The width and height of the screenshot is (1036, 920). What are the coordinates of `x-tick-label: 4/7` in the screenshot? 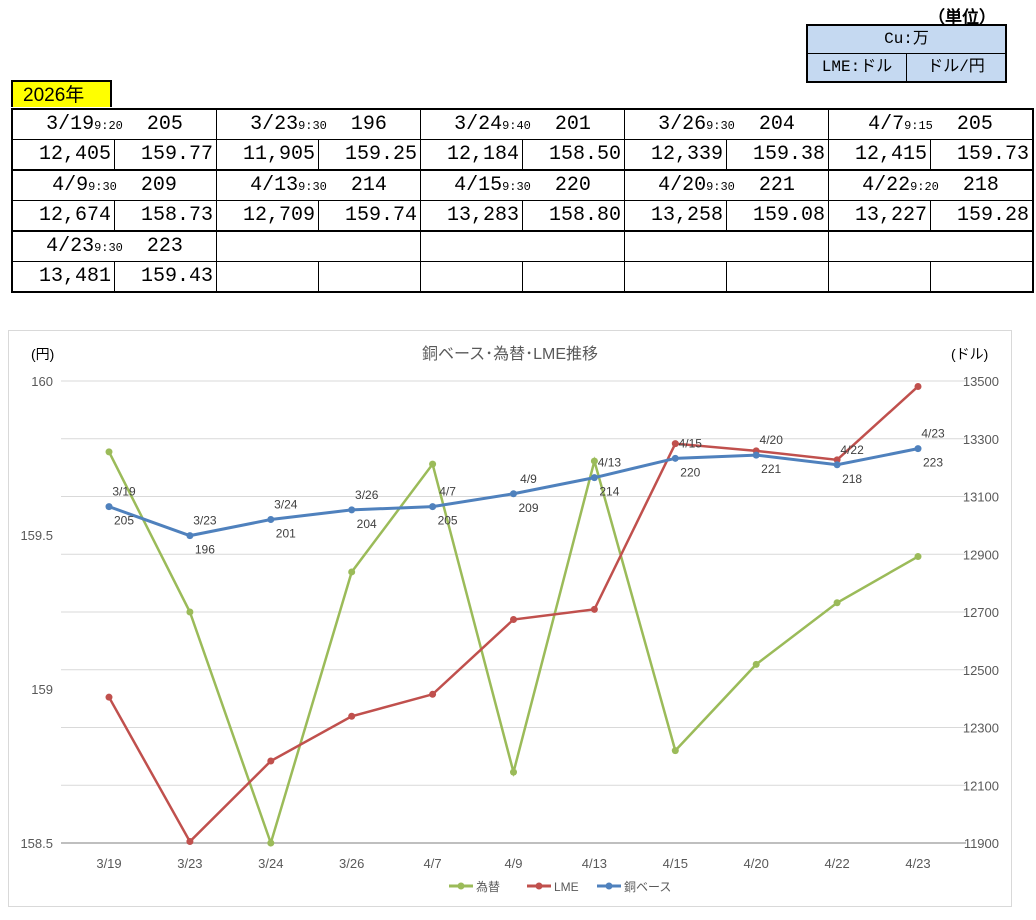 It's located at (433, 863).